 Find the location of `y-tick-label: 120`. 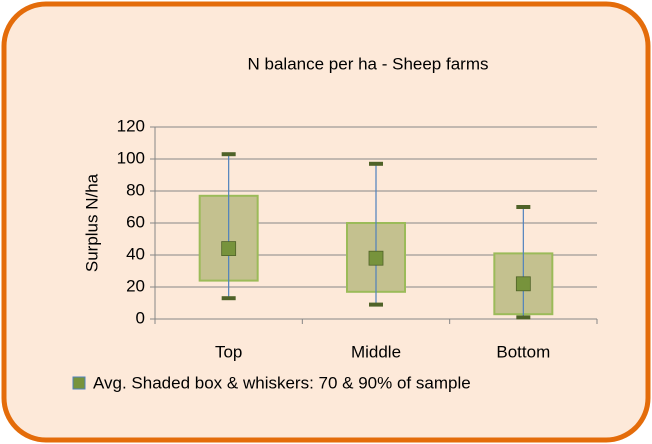

y-tick-label: 120 is located at coordinates (131, 125).